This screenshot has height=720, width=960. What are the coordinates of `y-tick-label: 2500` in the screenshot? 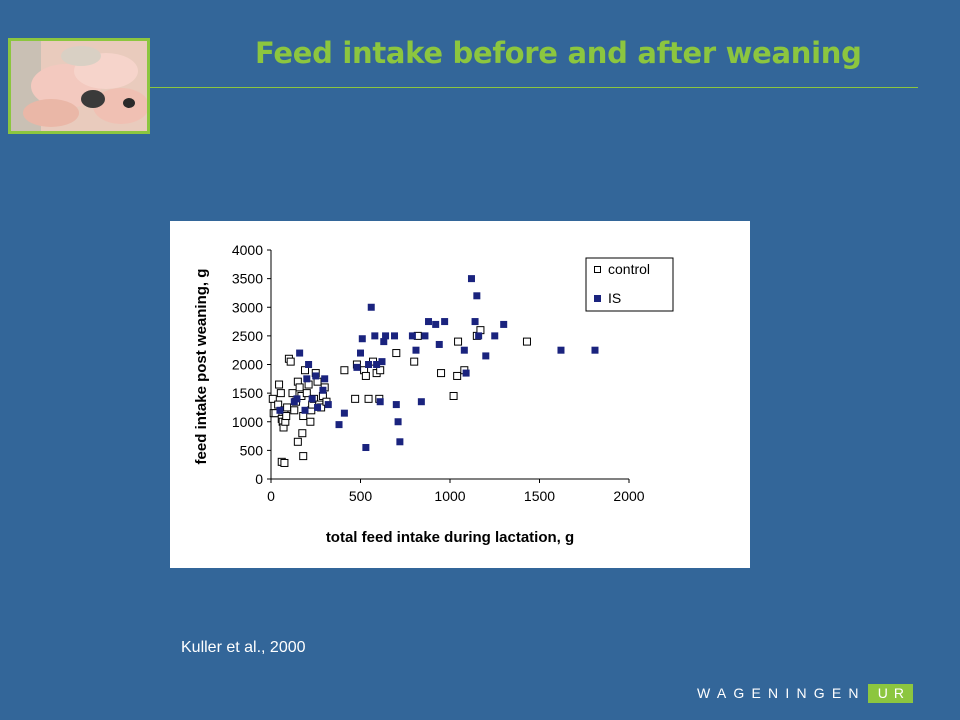 It's located at (247, 336).